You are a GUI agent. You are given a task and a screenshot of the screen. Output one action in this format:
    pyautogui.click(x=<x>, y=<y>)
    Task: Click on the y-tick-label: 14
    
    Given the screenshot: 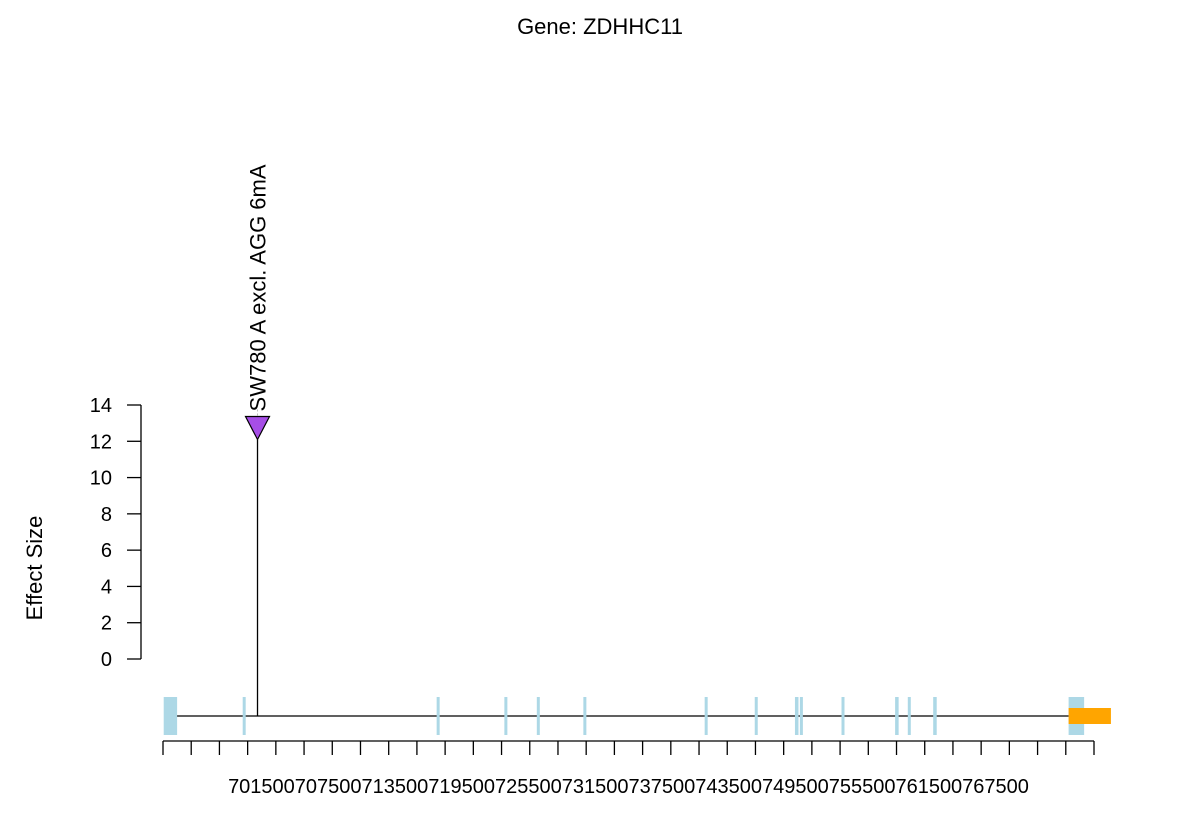 What is the action you would take?
    pyautogui.click(x=101, y=406)
    